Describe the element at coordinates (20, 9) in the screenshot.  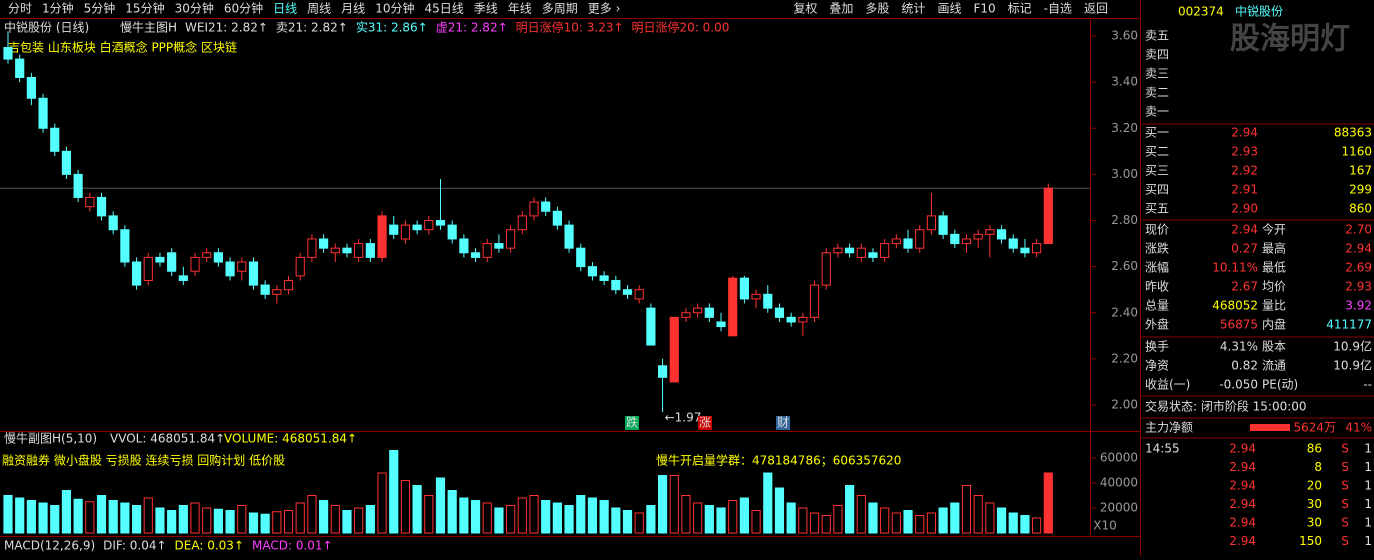
I see `period-tab: 分时` at that location.